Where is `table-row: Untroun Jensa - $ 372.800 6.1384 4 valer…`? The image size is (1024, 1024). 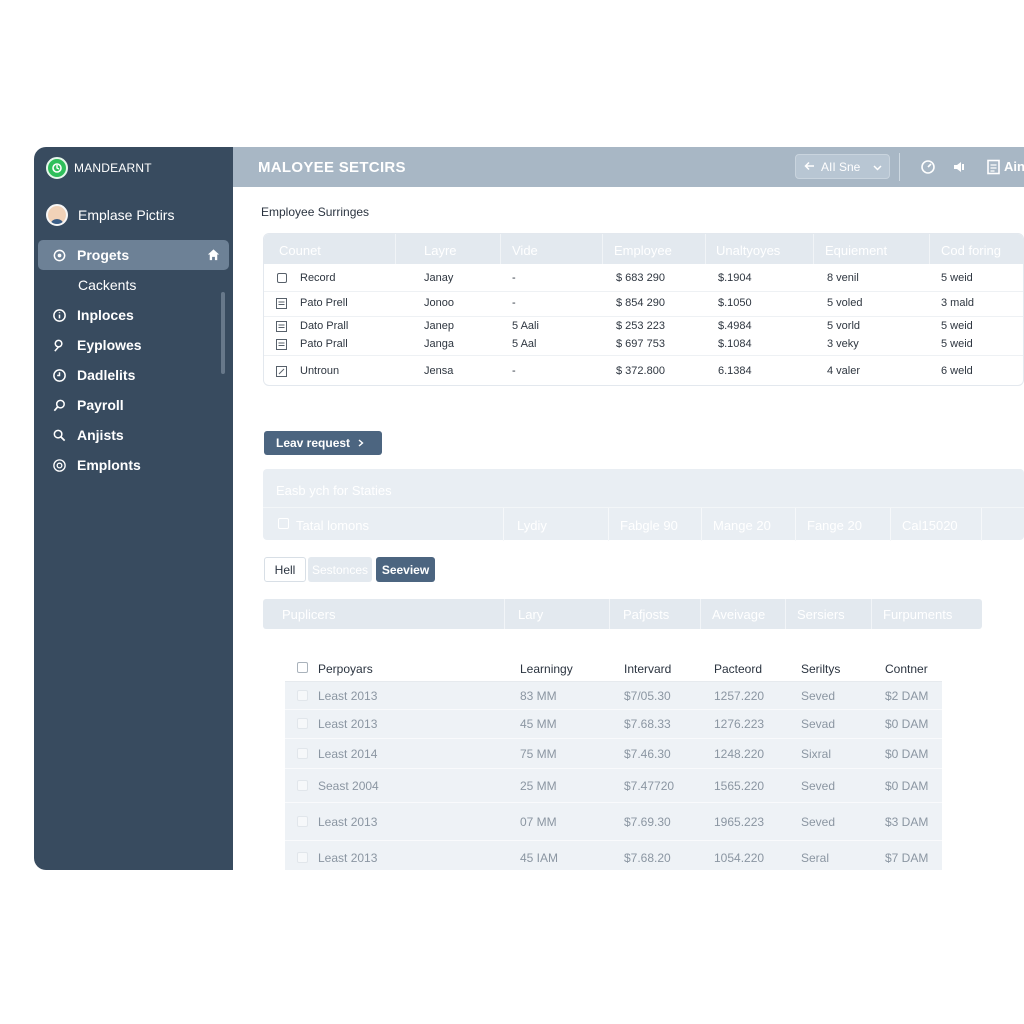 table-row: Untroun Jensa - $ 372.800 6.1384 4 valer… is located at coordinates (643, 372).